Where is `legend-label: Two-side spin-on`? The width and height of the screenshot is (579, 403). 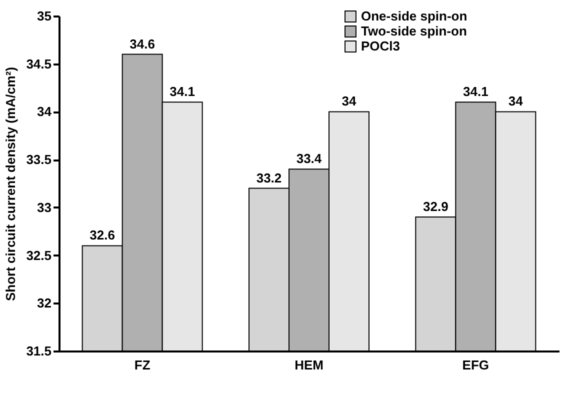 legend-label: Two-side spin-on is located at coordinates (414, 31).